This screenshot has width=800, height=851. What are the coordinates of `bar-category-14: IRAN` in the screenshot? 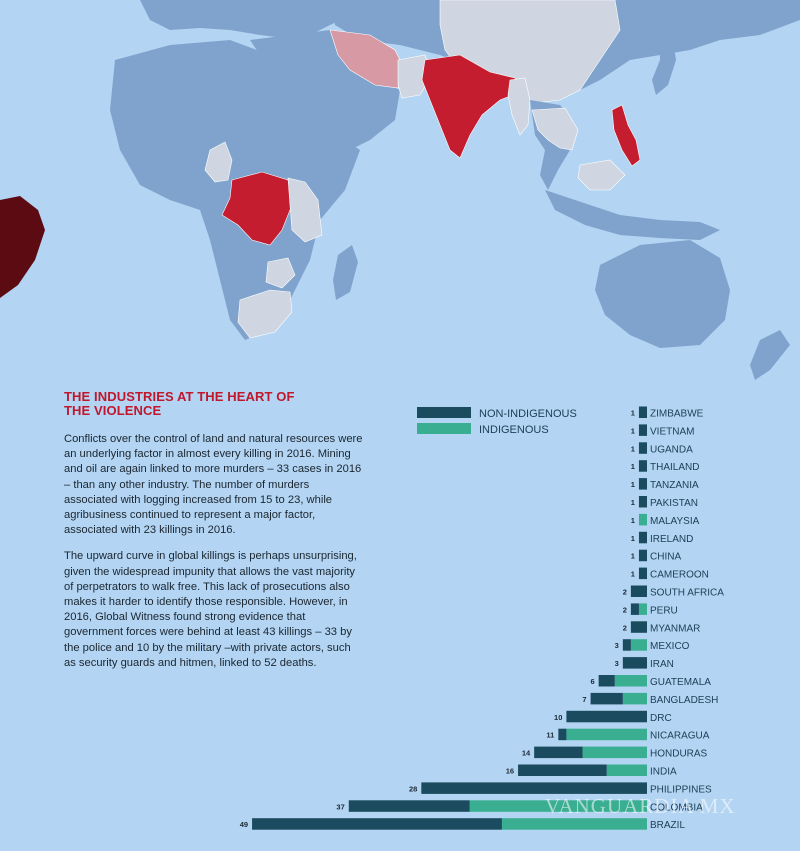 It's located at (662, 664).